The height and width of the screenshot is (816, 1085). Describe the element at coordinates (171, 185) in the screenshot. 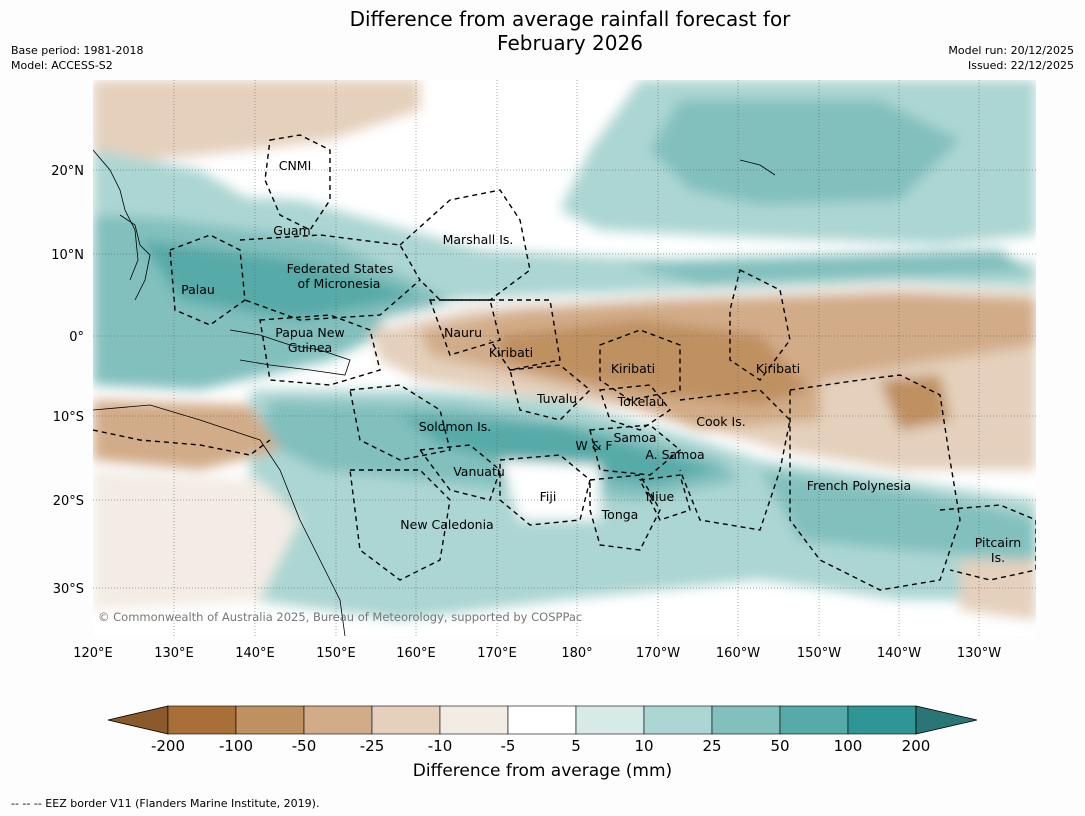

I see `teal-north-coast` at that location.